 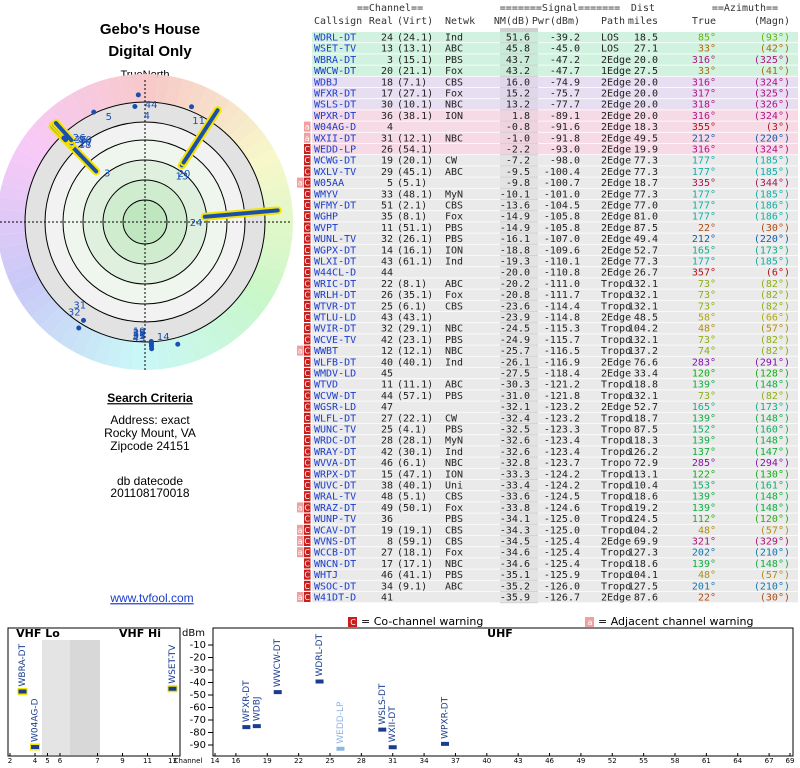 What do you see at coordinates (643, 8) in the screenshot?
I see `column-group-header: Dist` at bounding box center [643, 8].